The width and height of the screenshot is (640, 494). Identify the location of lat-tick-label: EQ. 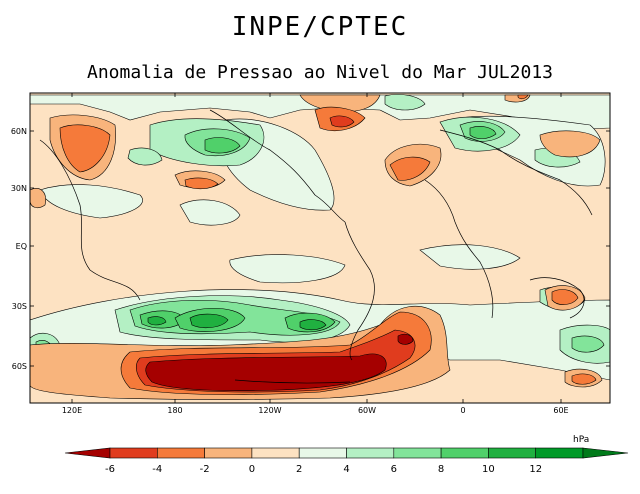
(21, 246).